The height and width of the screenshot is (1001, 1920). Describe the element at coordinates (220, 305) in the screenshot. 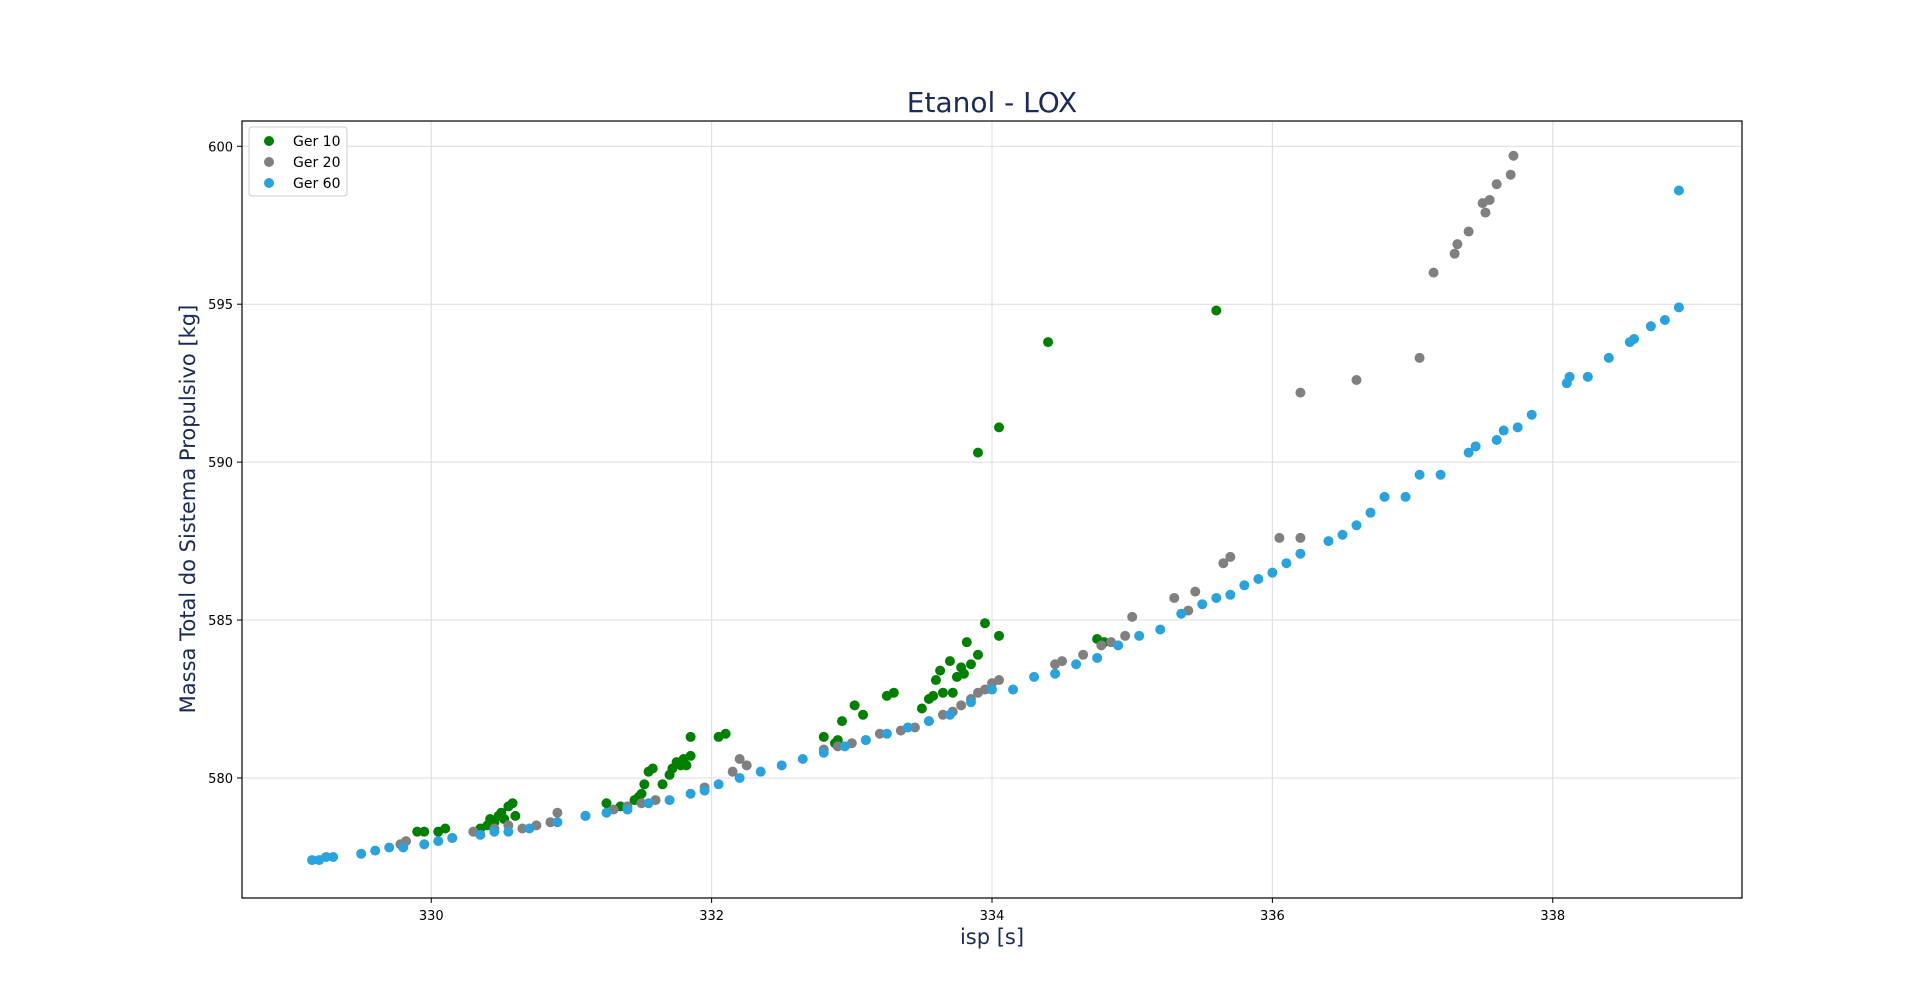

I see `y-tick-label: 595` at that location.